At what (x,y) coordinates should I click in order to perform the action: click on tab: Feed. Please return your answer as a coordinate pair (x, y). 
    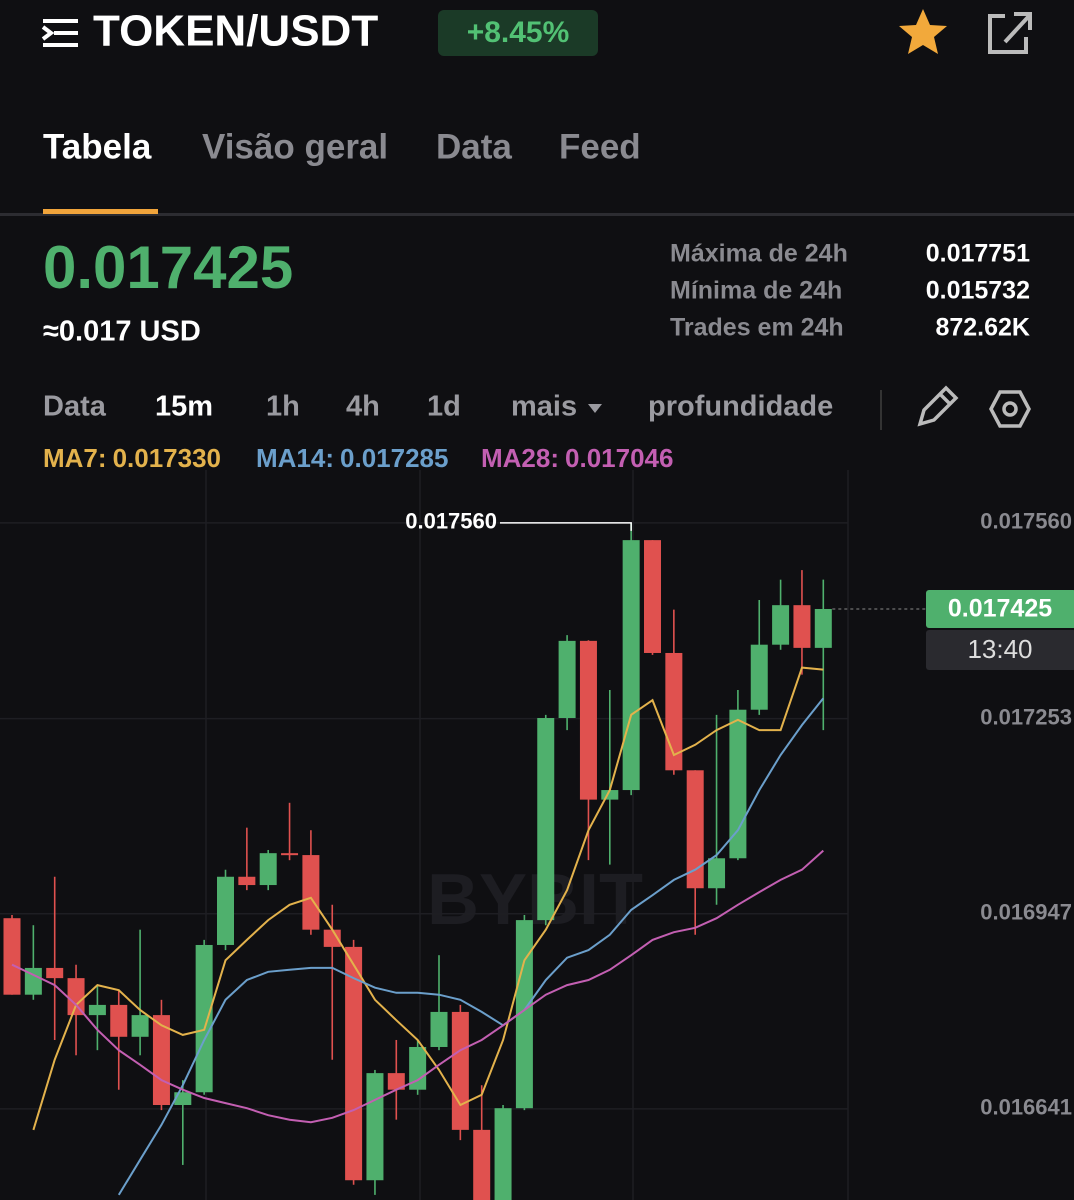
    Looking at the image, I should click on (600, 146).